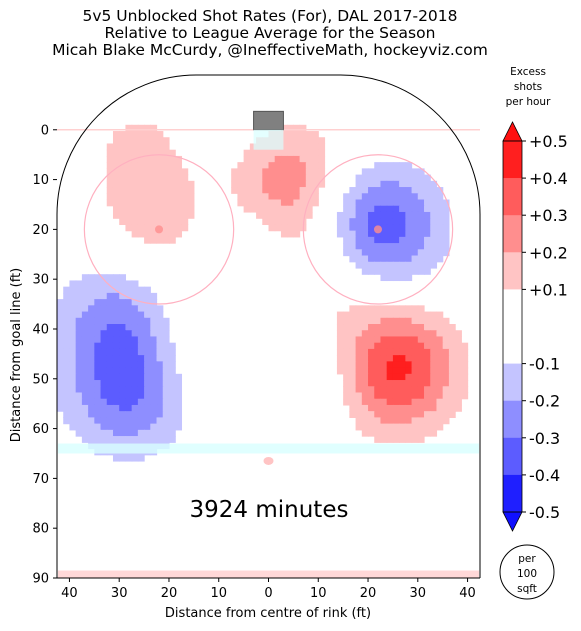  What do you see at coordinates (535, 326) in the screenshot?
I see `colorbar: +0.5+0.4+0.3+0.2+0.1-0.1-0.2-0.3-0.4-0.5` at bounding box center [535, 326].